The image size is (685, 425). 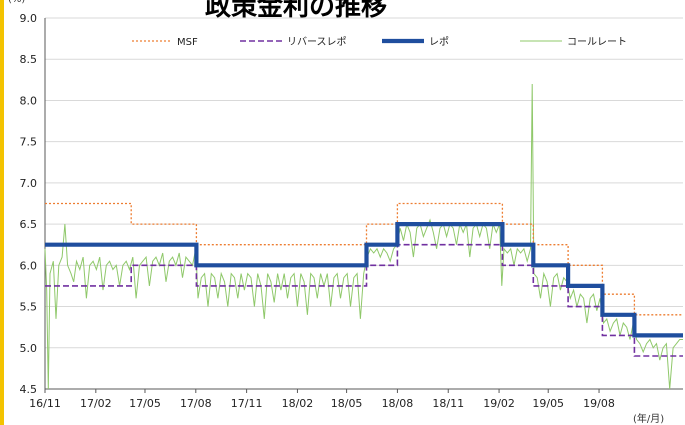 What do you see at coordinates (29, 59) in the screenshot?
I see `y-tick-label: 8.5` at bounding box center [29, 59].